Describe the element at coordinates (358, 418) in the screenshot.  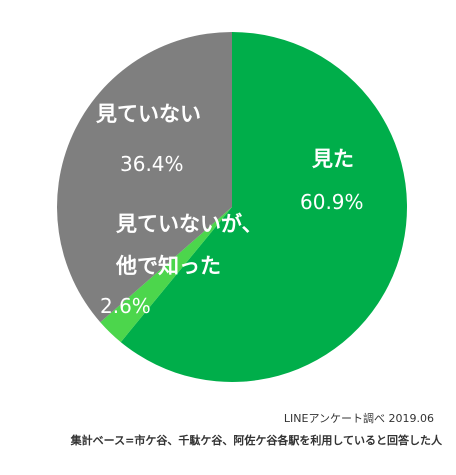
I see `source-note: LINEアンケート調べ 2019.06` at that location.